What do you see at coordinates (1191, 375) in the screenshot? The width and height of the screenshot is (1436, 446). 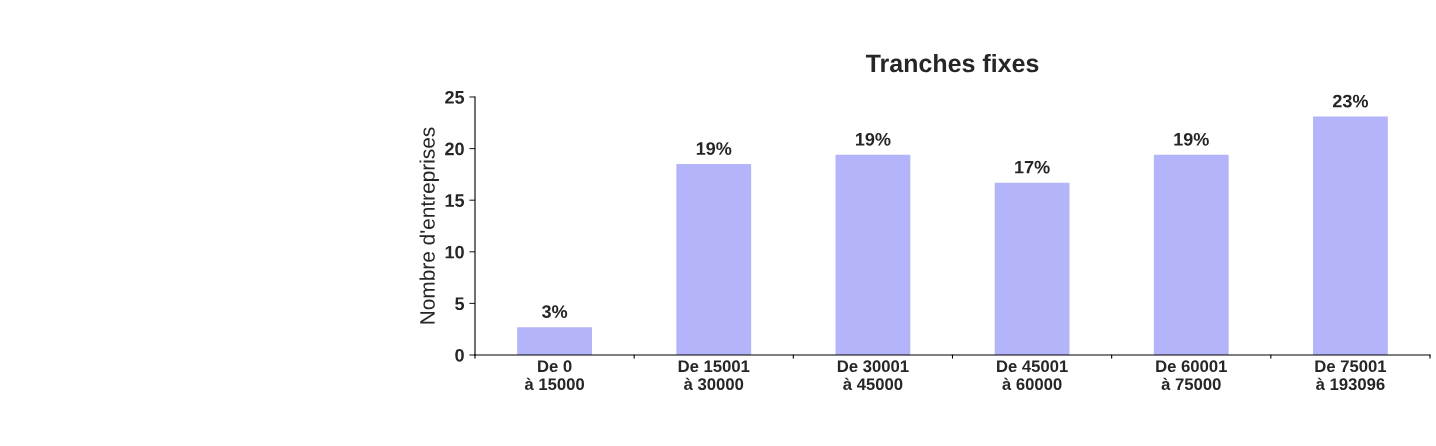 I see `x-tick-label: De 60001 à 75000` at bounding box center [1191, 375].